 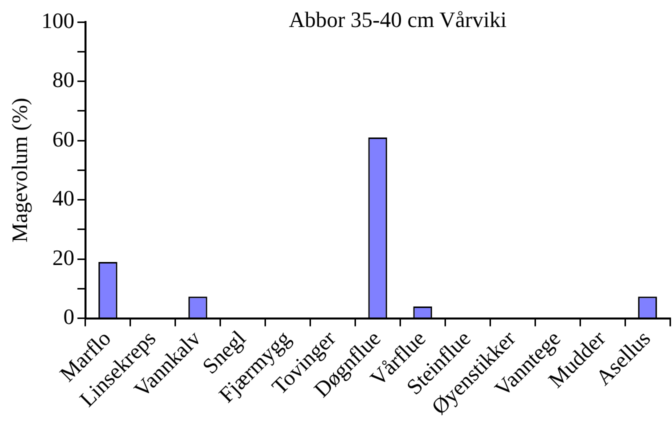 What do you see at coordinates (57, 20) in the screenshot?
I see `y-tick-label: 100` at bounding box center [57, 20].